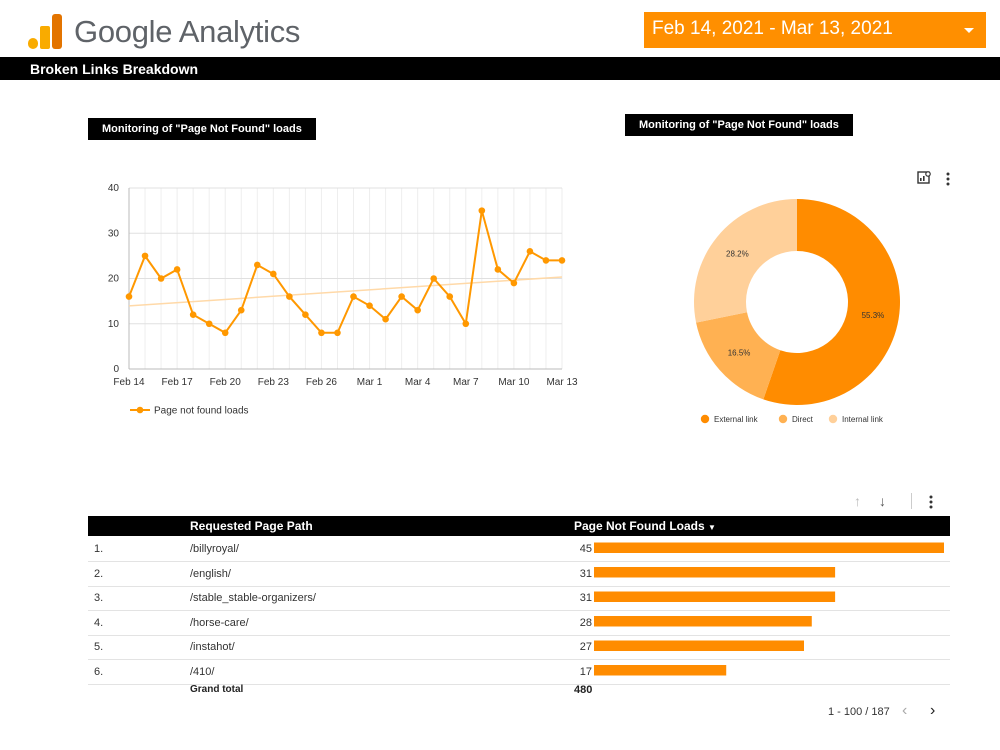 Image resolution: width=1000 pixels, height=750 pixels. What do you see at coordinates (519, 623) in the screenshot?
I see `table-row: 4. /horse-care/28` at bounding box center [519, 623].